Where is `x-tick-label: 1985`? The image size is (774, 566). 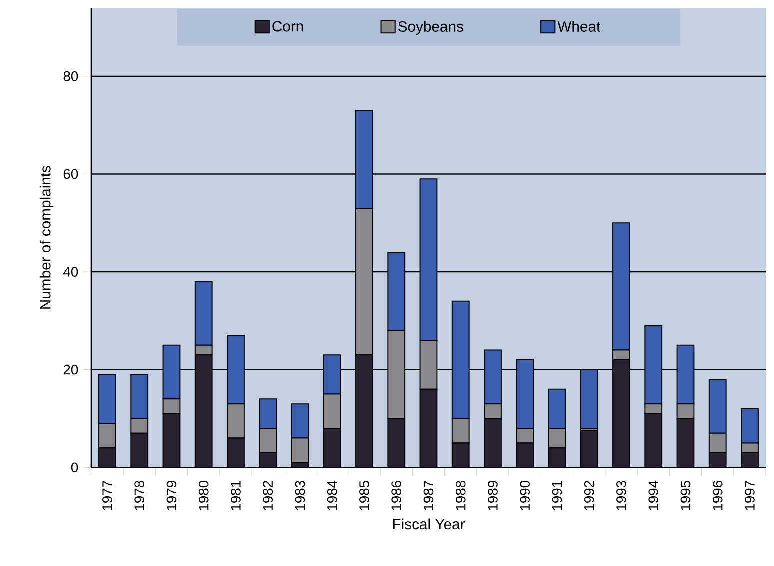
x-tick-label: 1985 is located at coordinates (365, 495).